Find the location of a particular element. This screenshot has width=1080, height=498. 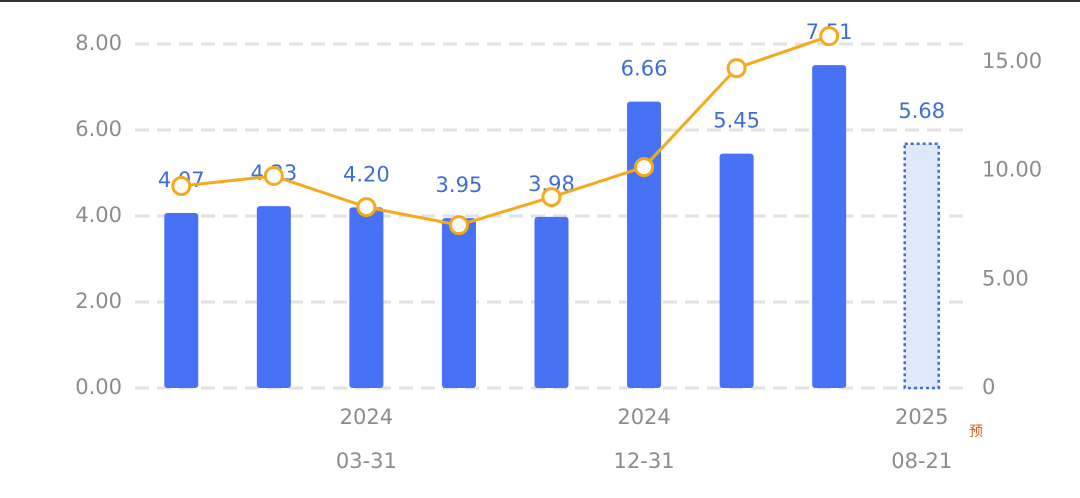

x-tick-label: 12-31 is located at coordinates (644, 461).